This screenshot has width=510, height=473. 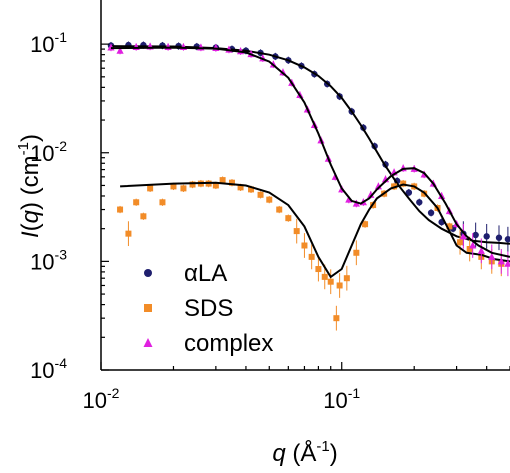 What do you see at coordinates (48, 152) in the screenshot?
I see `y-tick-label: 10⁻²` at bounding box center [48, 152].